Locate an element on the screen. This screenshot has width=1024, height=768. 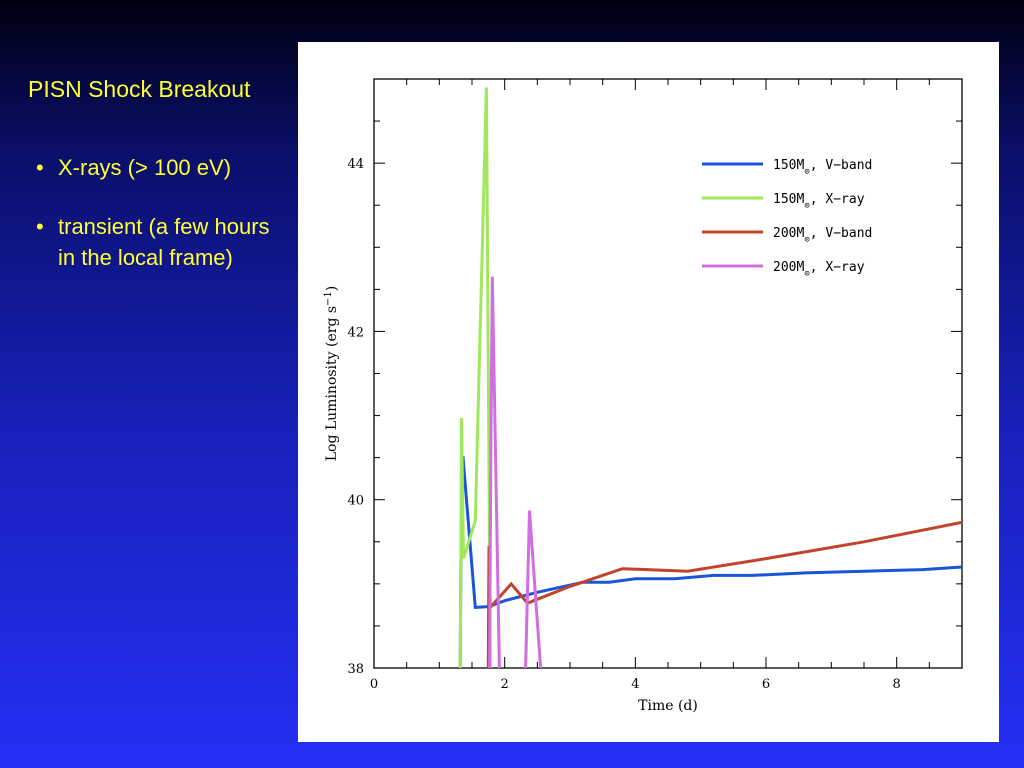
legend-label: 150M⊙, X−ray is located at coordinates (819, 201).